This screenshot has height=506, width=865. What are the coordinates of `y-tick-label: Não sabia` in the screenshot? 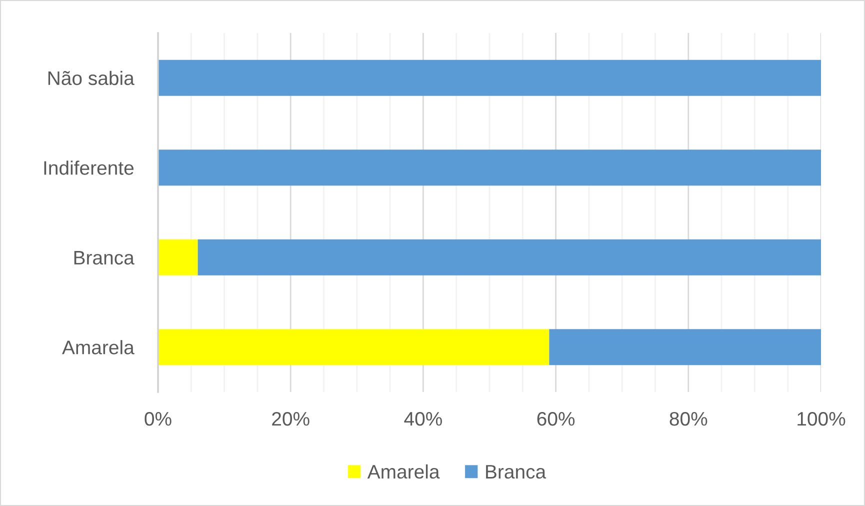 It's located at (91, 78).